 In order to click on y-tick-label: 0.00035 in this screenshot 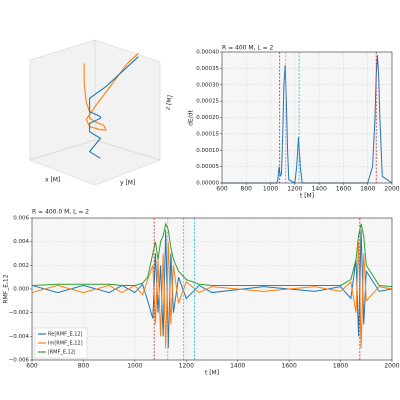, I will do `click(207, 69)`.